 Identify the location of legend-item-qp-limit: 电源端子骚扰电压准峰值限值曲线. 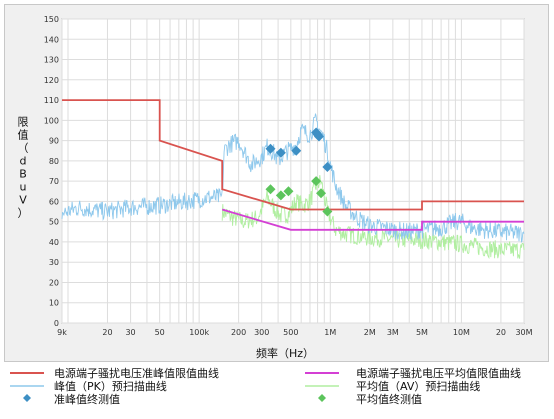
(114, 373).